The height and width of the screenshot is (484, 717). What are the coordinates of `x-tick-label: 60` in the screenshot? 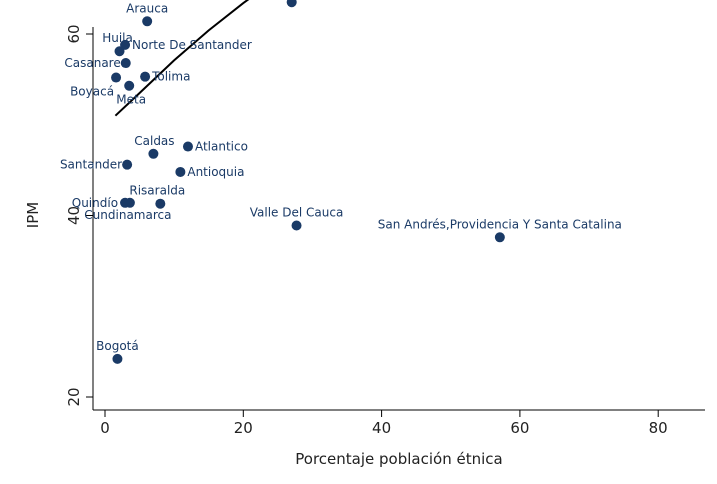 It's located at (519, 428).